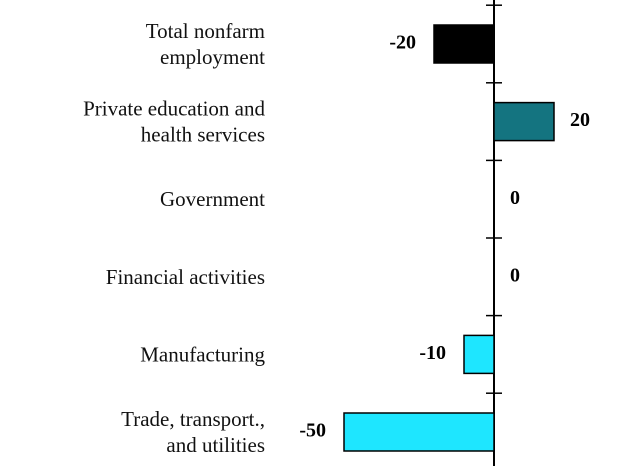  Describe the element at coordinates (205, 44) in the screenshot. I see `category-label: Total nonfarm employment` at that location.